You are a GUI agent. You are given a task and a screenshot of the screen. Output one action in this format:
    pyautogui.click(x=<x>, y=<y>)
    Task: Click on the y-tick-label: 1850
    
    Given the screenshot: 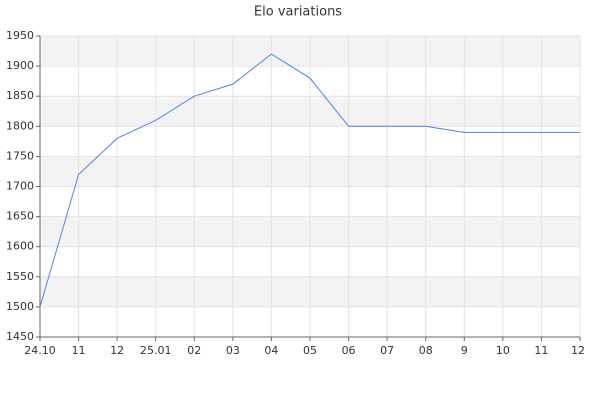 What is the action you would take?
    pyautogui.click(x=20, y=95)
    